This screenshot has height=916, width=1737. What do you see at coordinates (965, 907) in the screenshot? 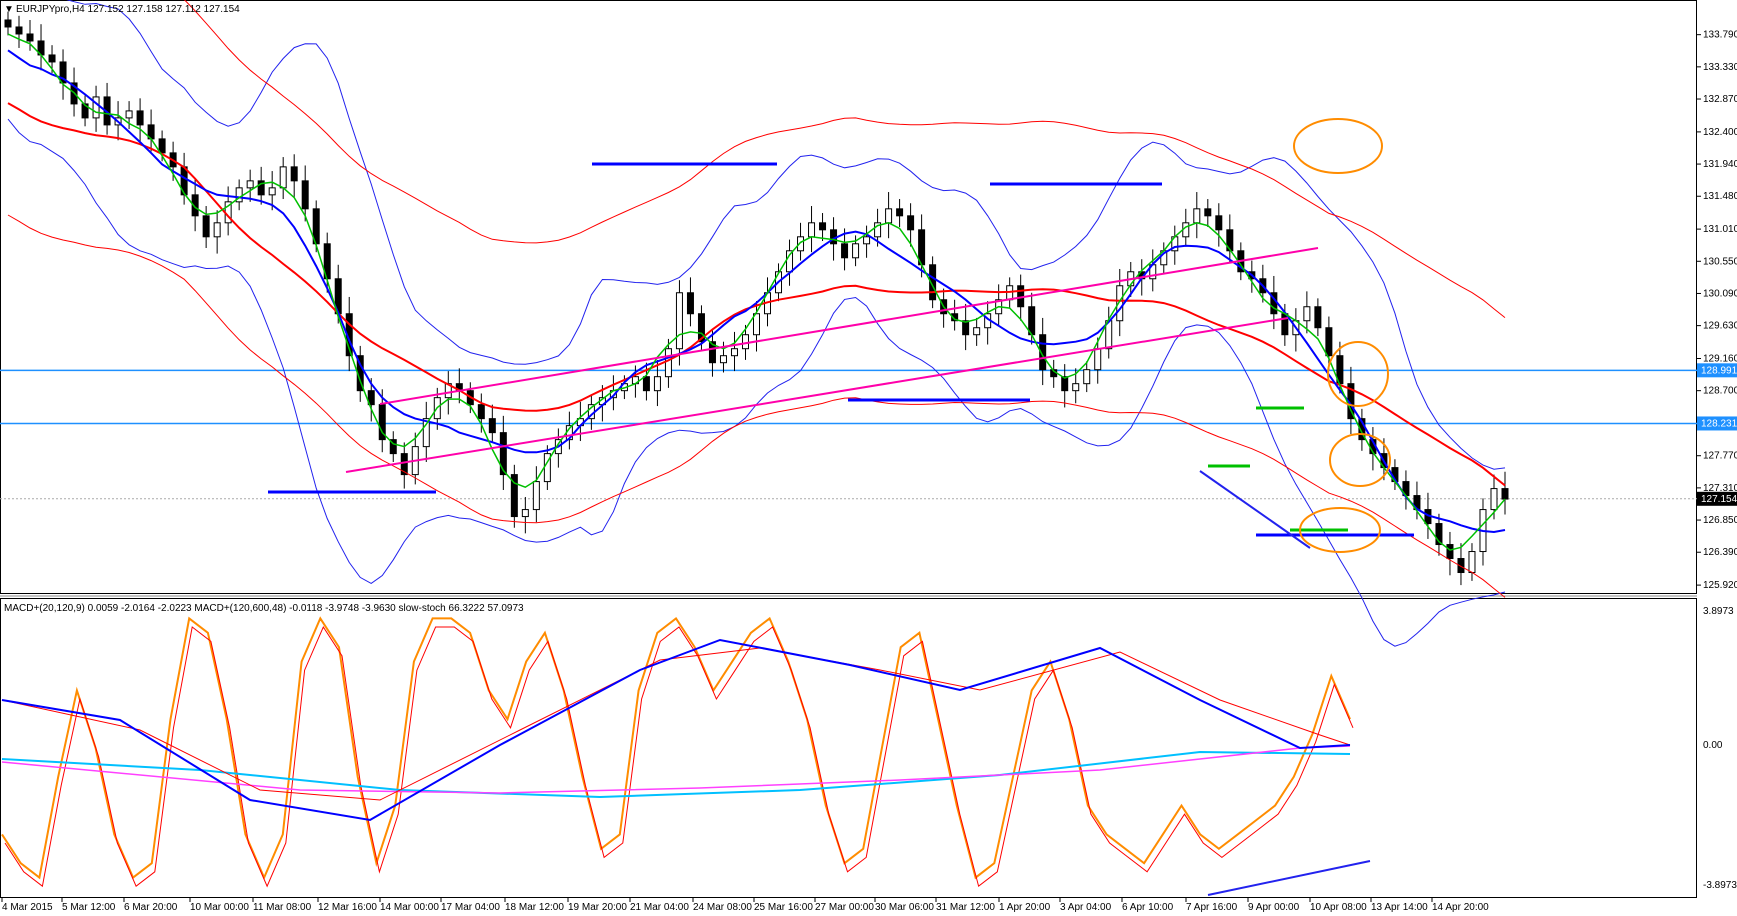
I see `x-tick-label: 31 Mar 12:00` at bounding box center [965, 907].